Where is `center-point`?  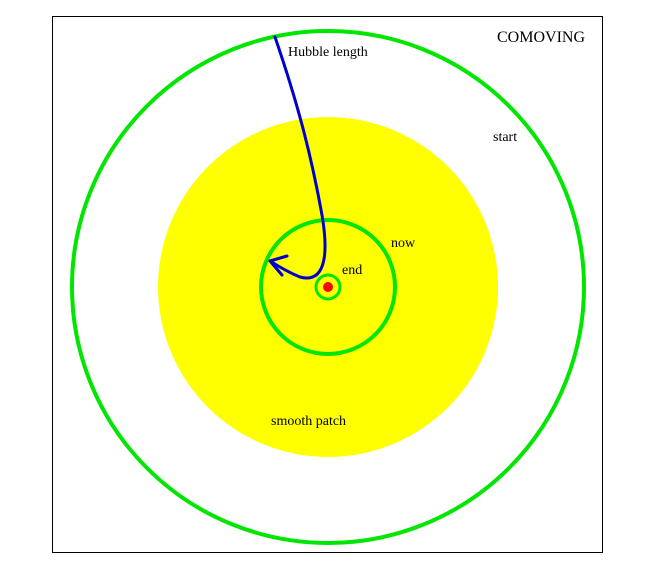 center-point is located at coordinates (328, 287).